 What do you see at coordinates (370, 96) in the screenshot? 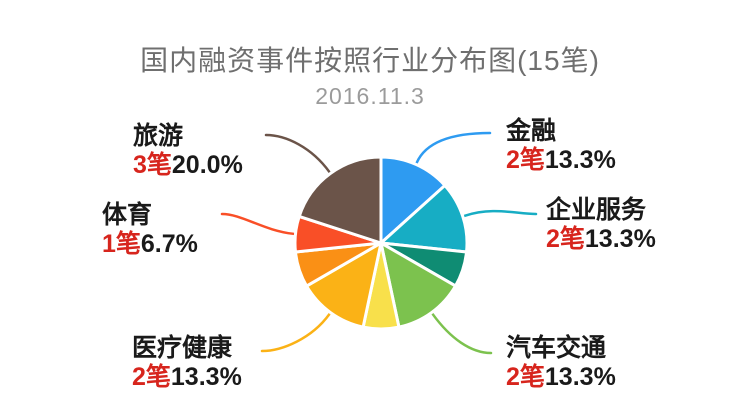
I see `chart-subtitle: 2016.11.3` at bounding box center [370, 96].